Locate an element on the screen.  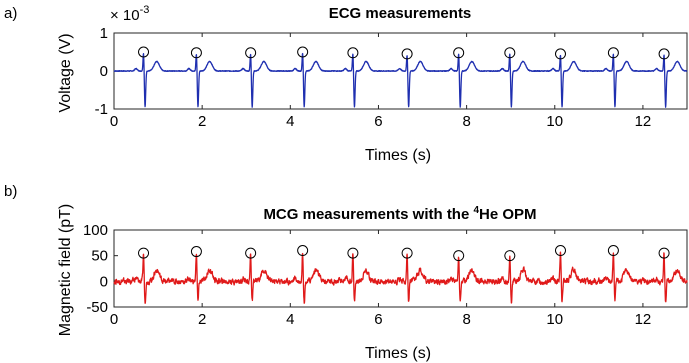
mcg-ytick-label: 100 is located at coordinates (95, 230).